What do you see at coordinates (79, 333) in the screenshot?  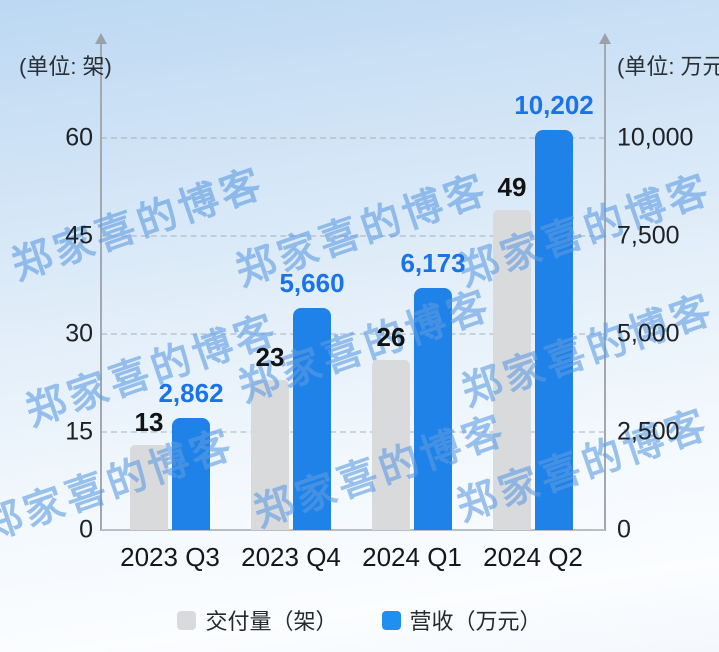 I see `left-tick-label: 30` at bounding box center [79, 333].